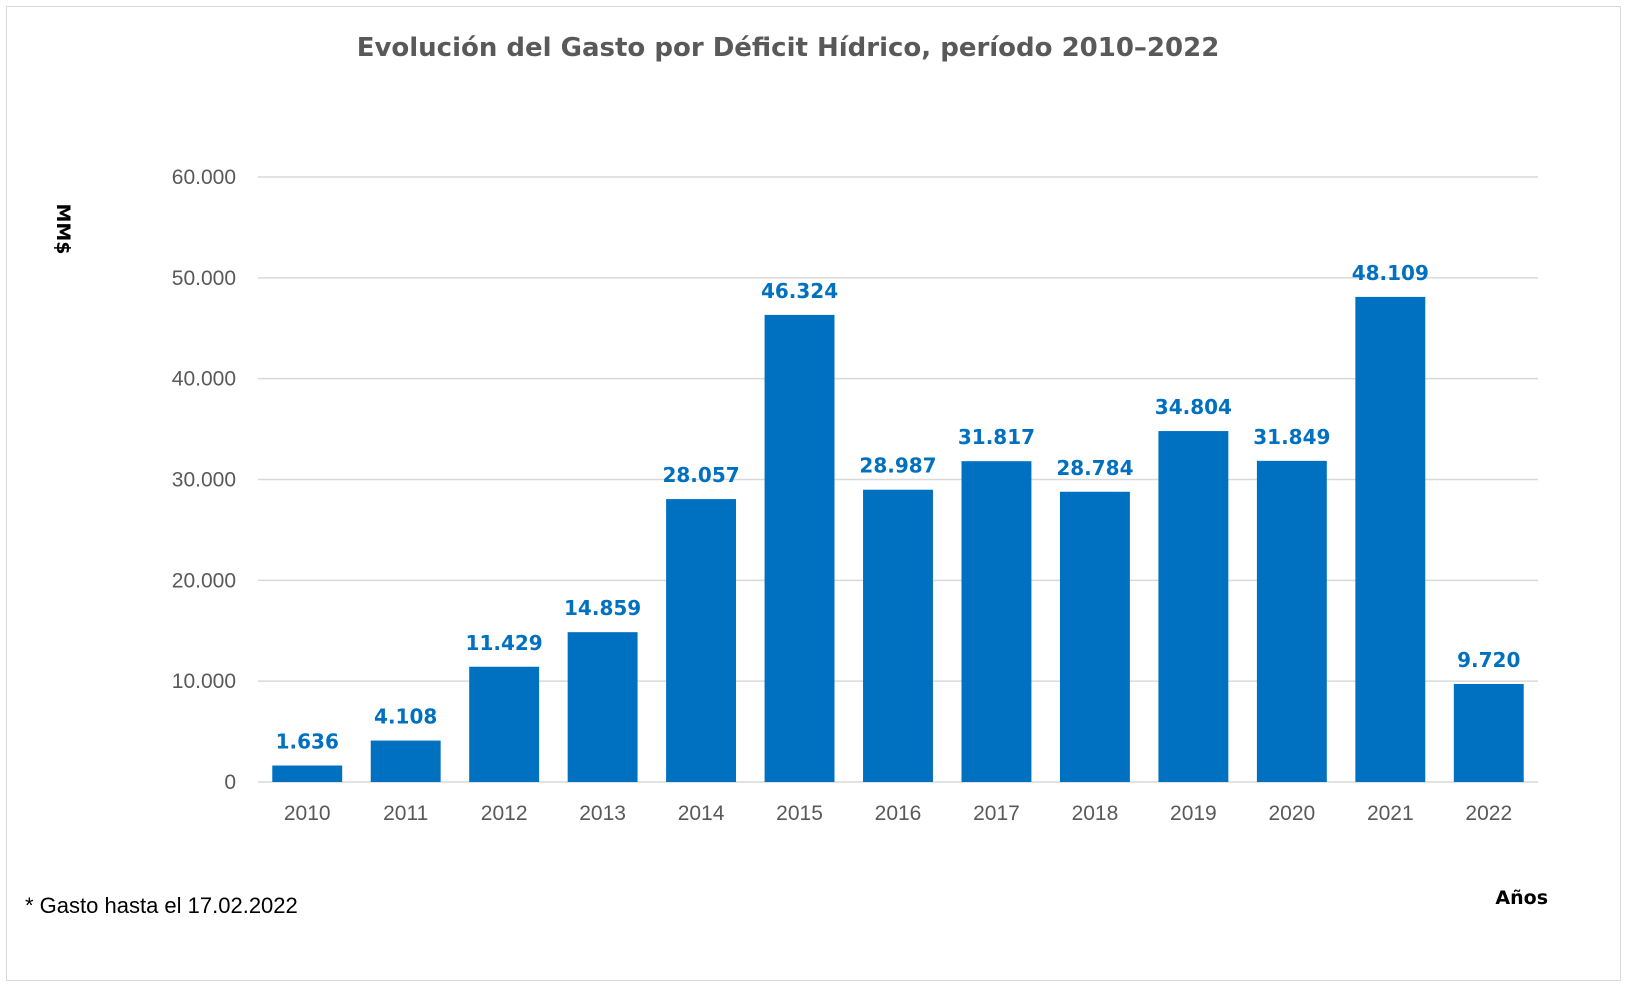  I want to click on bar-2017, so click(996, 621).